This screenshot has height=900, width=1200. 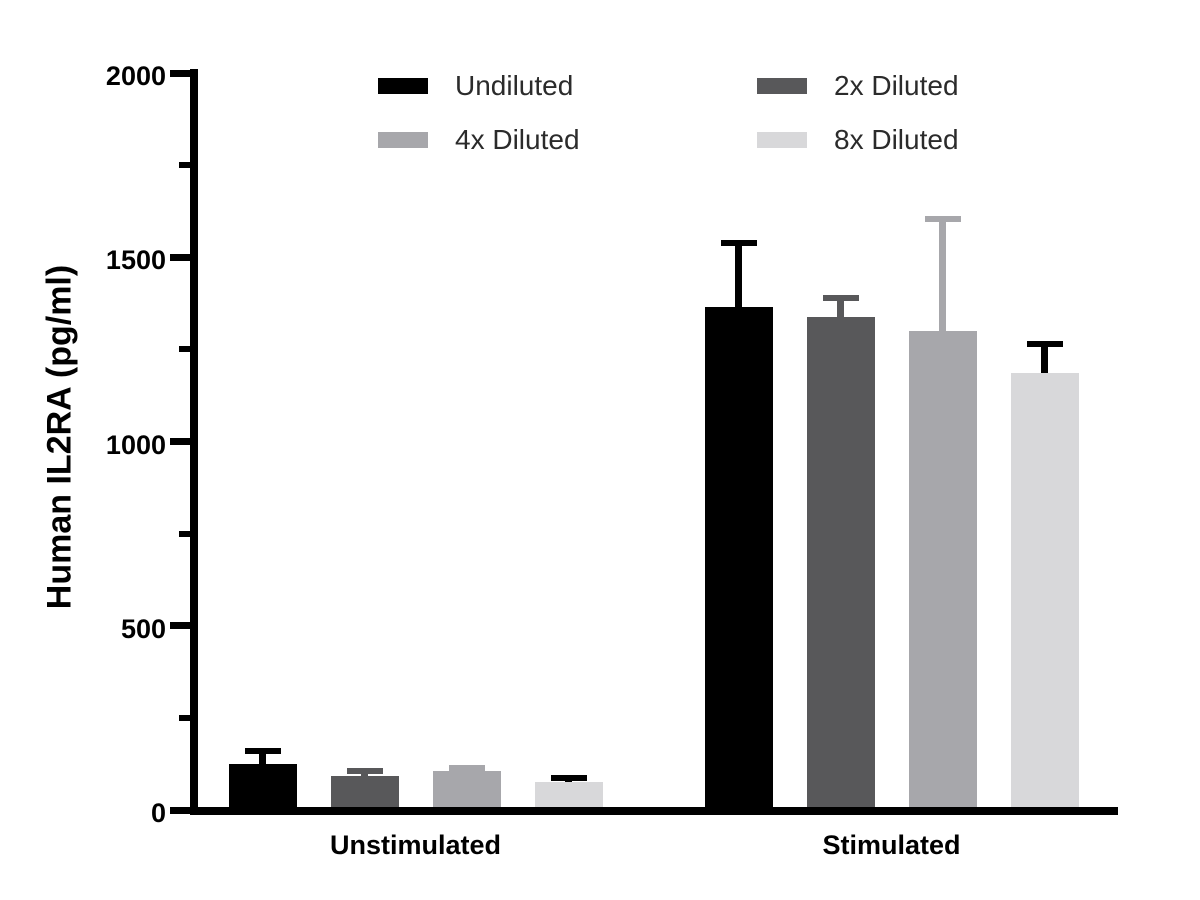 I want to click on x-category-label-unstimulated: Unstimulated, so click(x=415, y=845).